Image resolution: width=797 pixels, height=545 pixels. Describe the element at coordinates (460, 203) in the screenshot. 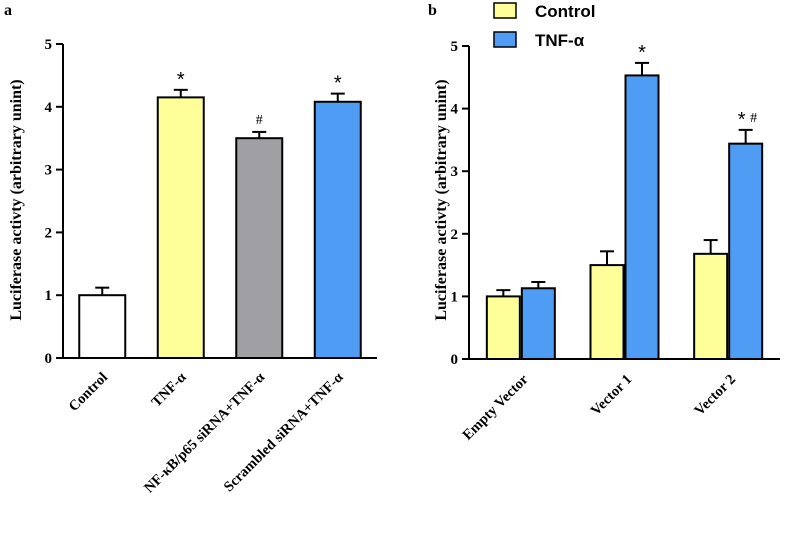

I see `panel-b-y-ticks: 0 1 2 3 4 5` at that location.